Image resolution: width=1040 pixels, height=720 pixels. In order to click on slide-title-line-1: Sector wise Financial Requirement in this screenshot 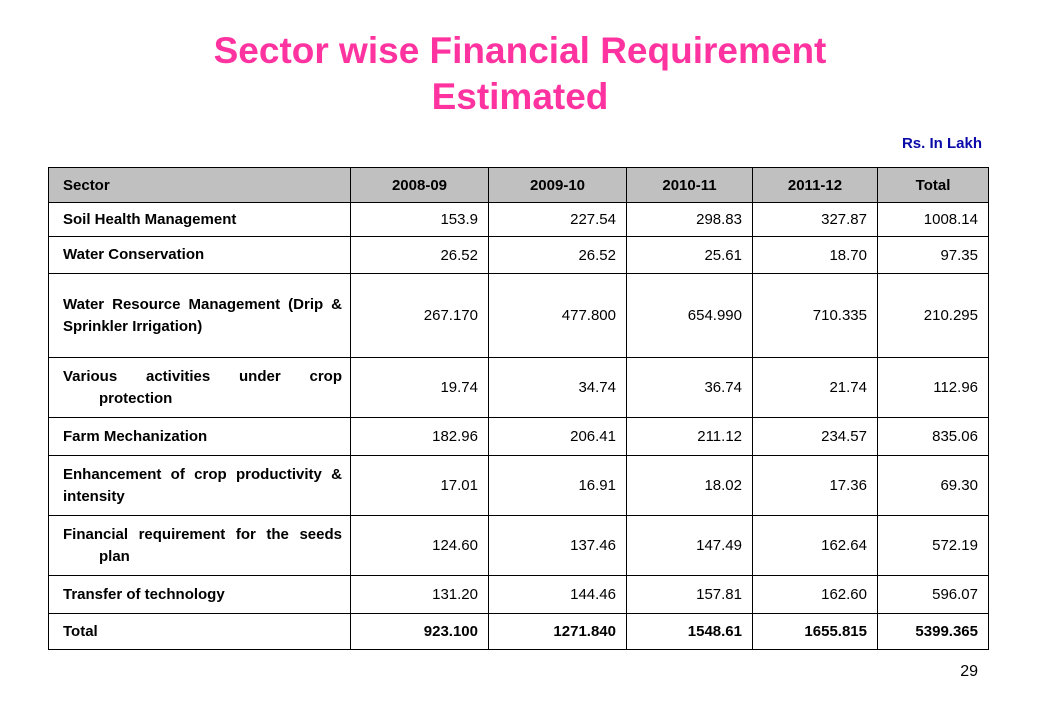, I will do `click(520, 50)`.